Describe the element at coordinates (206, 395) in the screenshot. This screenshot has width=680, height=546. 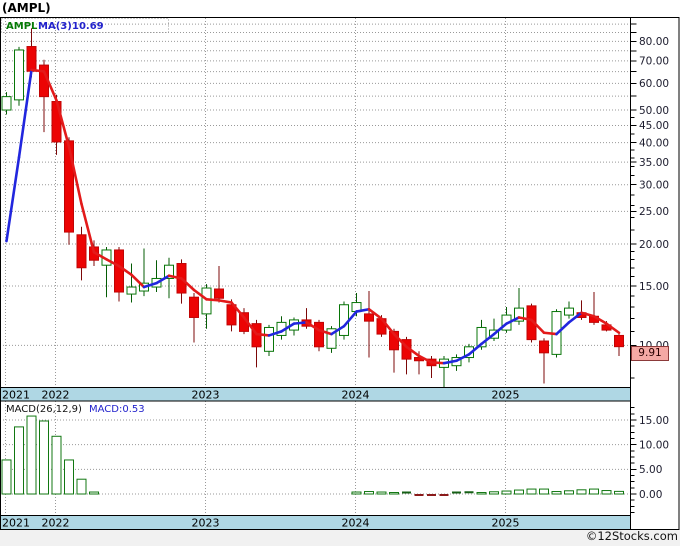
I see `year-label: 2023` at that location.